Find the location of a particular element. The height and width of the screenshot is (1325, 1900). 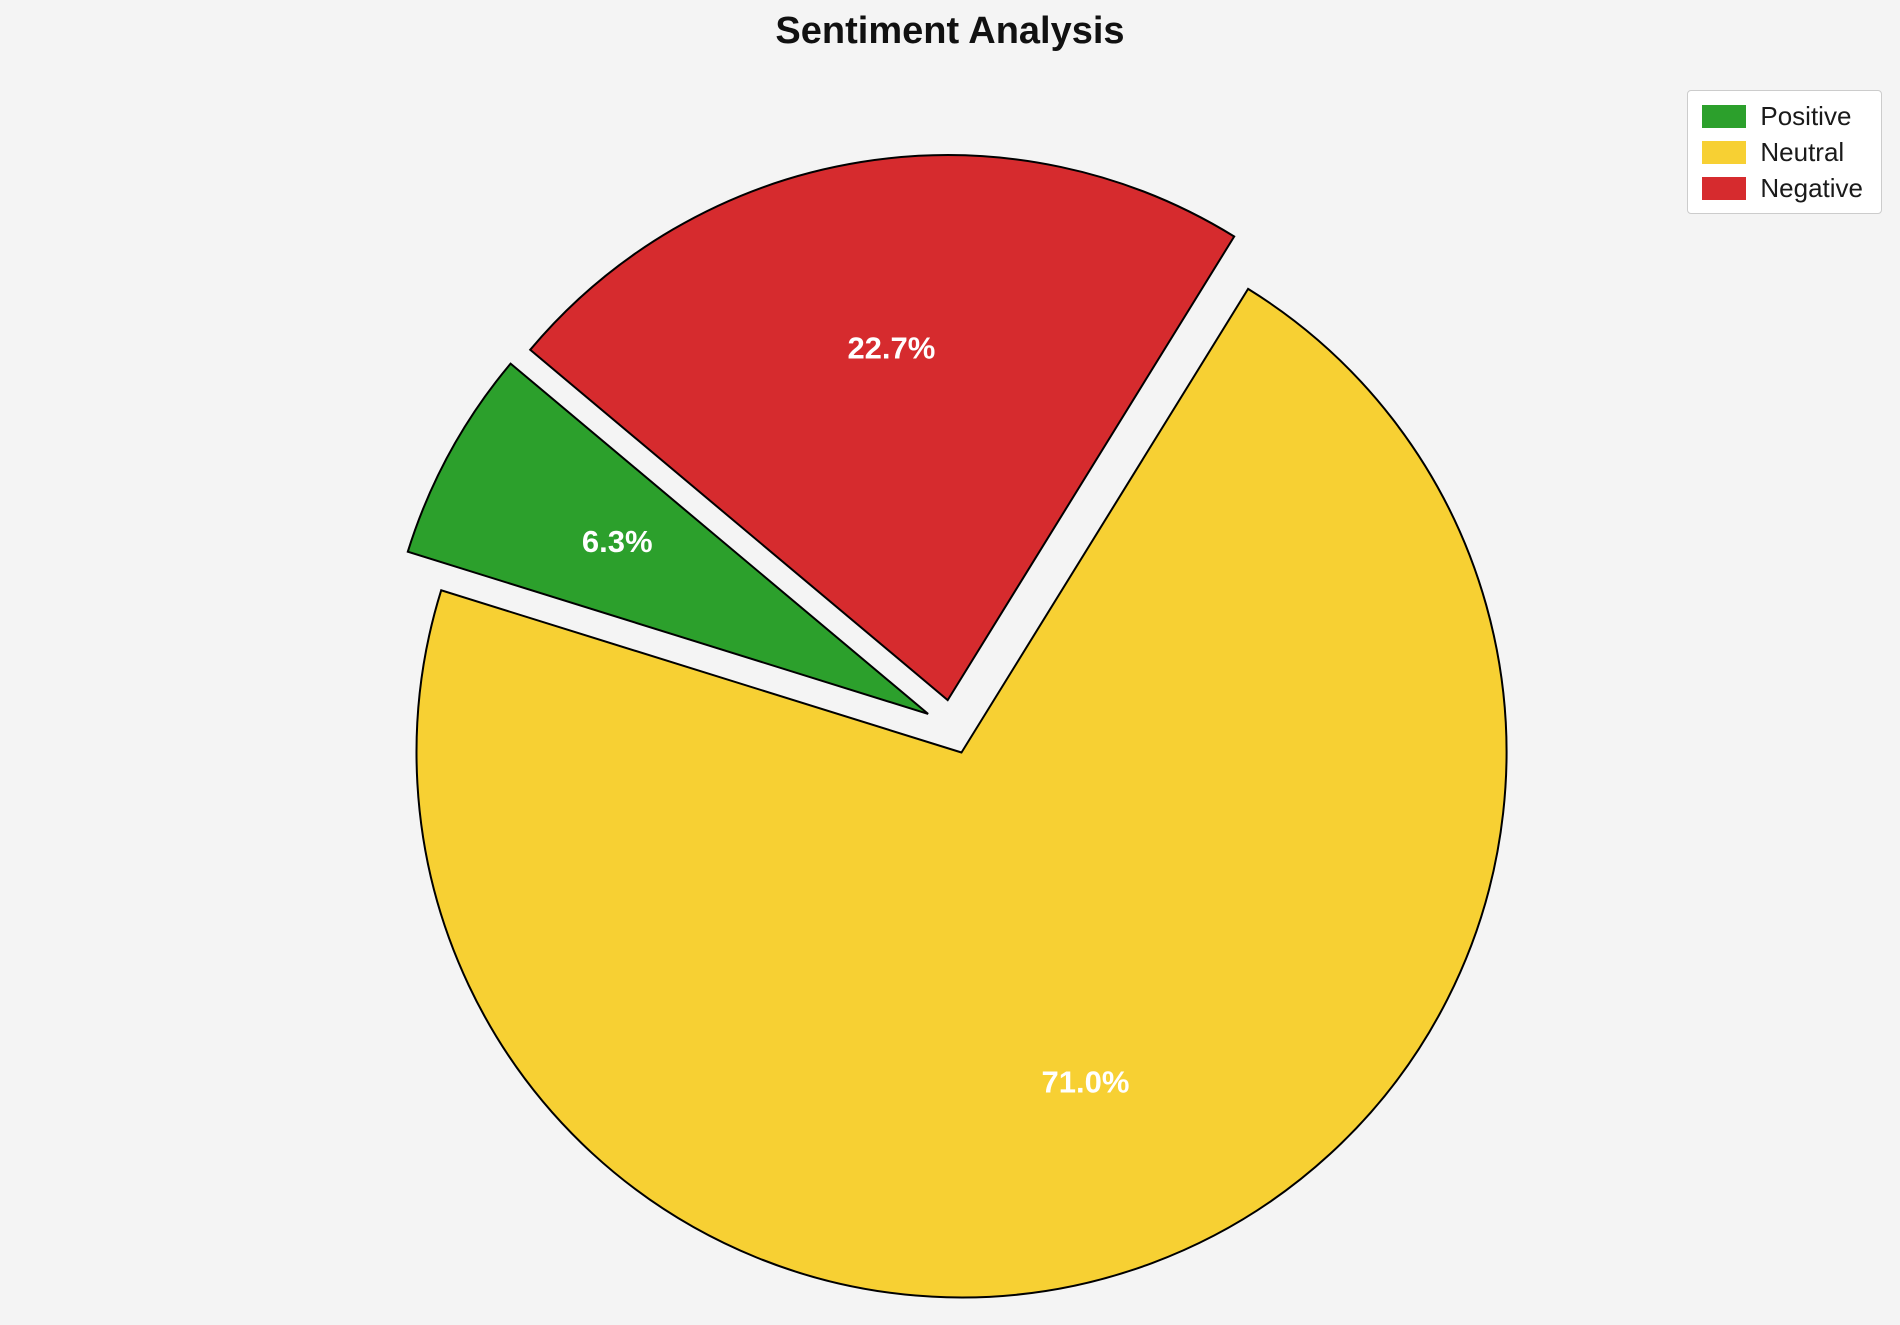

legend-label-negative: Negative is located at coordinates (1811, 188).